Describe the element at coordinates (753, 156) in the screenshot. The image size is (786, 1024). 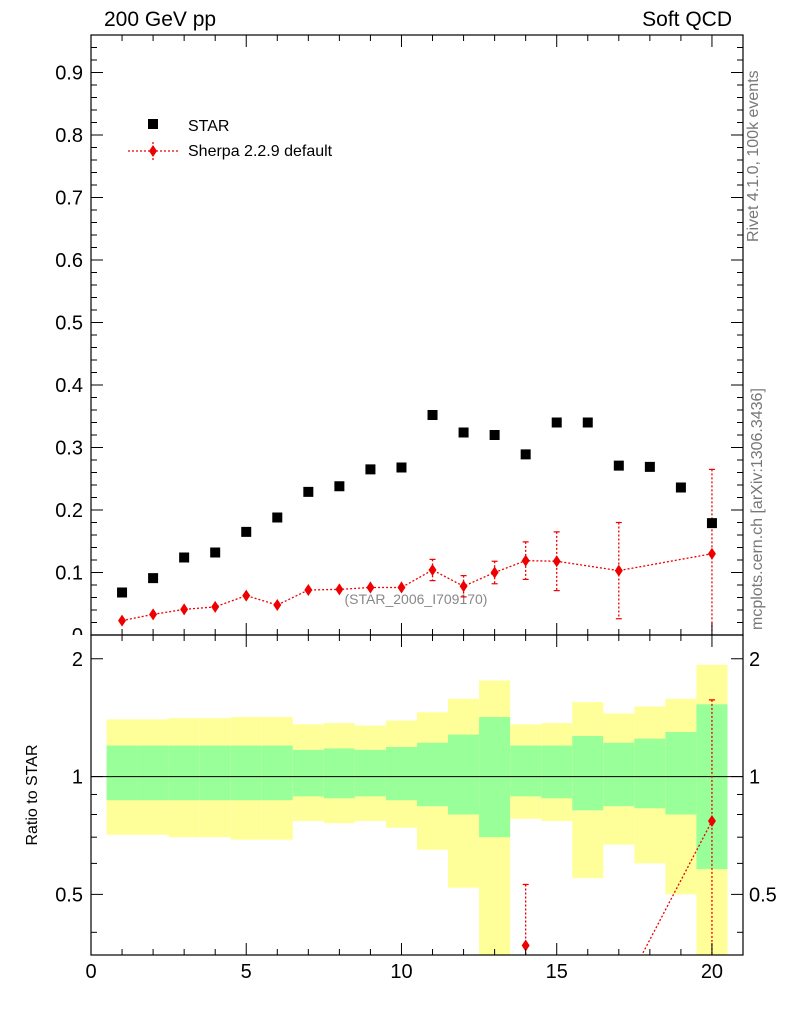
I see `rivet-version-label: Rivet 4.1.0, 100k events` at that location.